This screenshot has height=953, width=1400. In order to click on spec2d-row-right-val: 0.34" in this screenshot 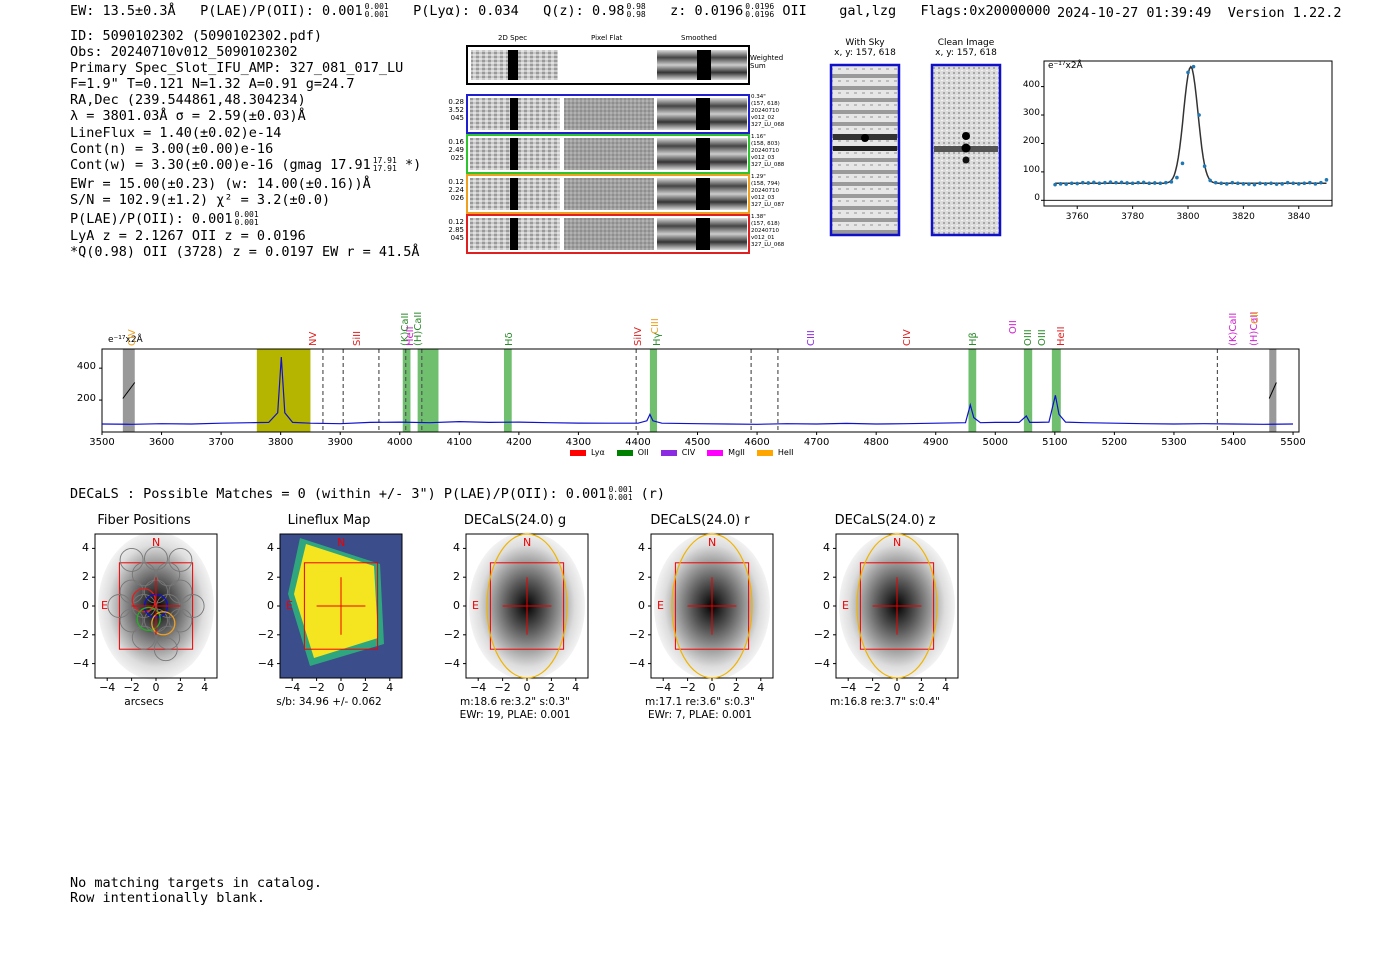, I will do `click(758, 97)`.